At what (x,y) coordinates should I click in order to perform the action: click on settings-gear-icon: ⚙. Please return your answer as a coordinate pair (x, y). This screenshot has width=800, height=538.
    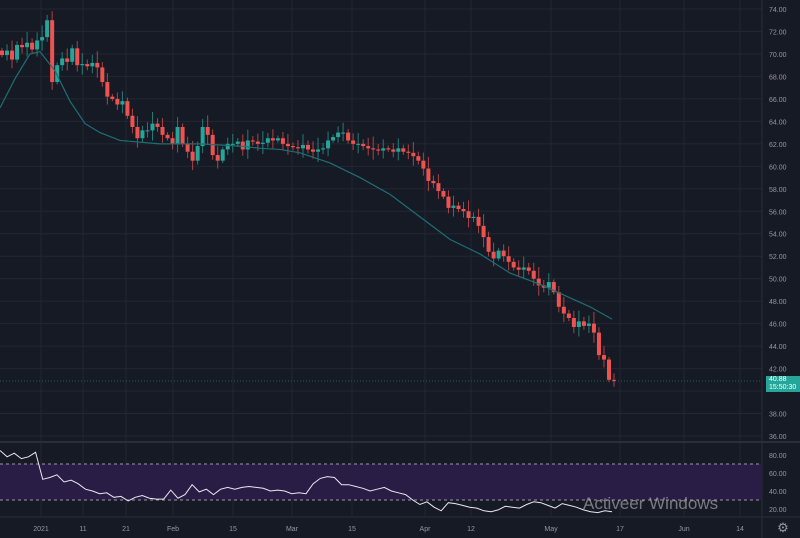
    Looking at the image, I should click on (783, 527).